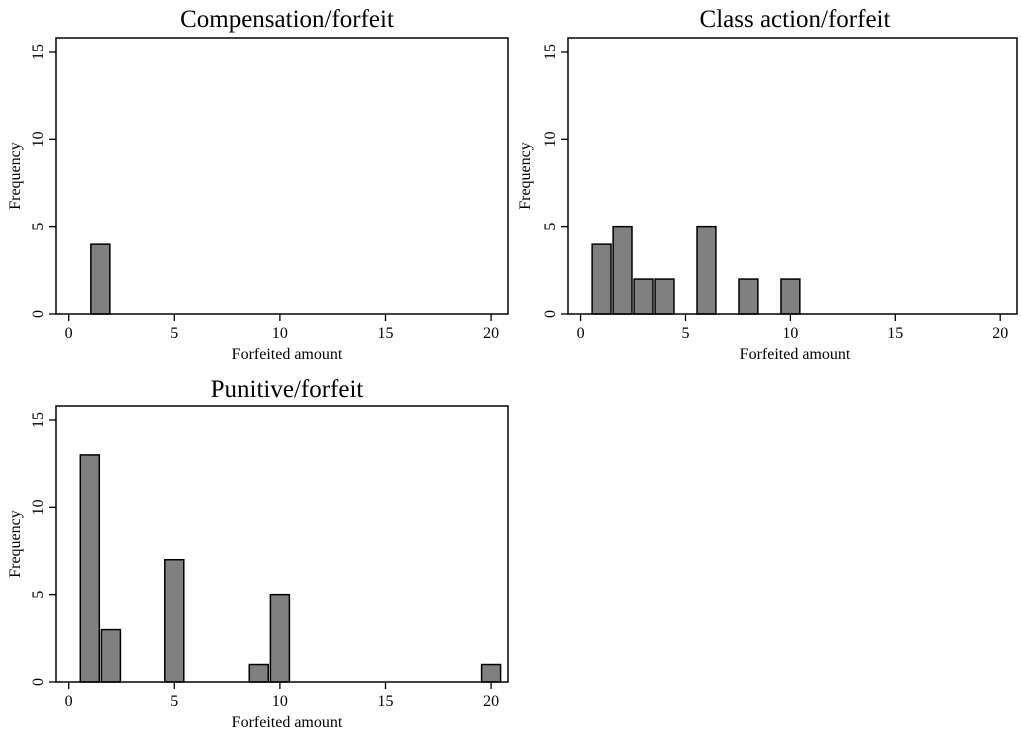 This screenshot has width=1022, height=733. Describe the element at coordinates (287, 19) in the screenshot. I see `panel-title: Compensation/forfeit` at that location.